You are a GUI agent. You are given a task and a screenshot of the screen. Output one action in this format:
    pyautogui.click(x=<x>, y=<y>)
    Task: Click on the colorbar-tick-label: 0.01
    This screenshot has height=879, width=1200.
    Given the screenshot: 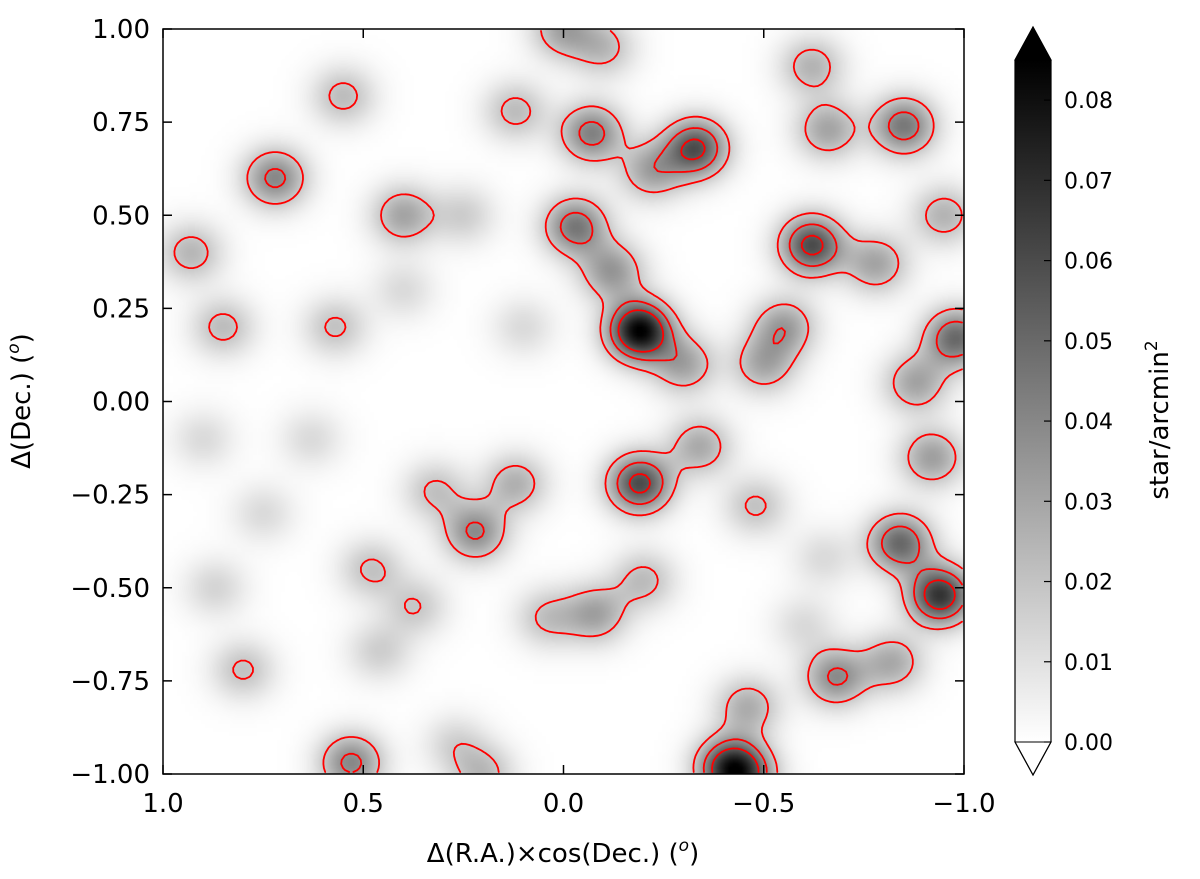 What is the action you would take?
    pyautogui.click(x=1088, y=663)
    